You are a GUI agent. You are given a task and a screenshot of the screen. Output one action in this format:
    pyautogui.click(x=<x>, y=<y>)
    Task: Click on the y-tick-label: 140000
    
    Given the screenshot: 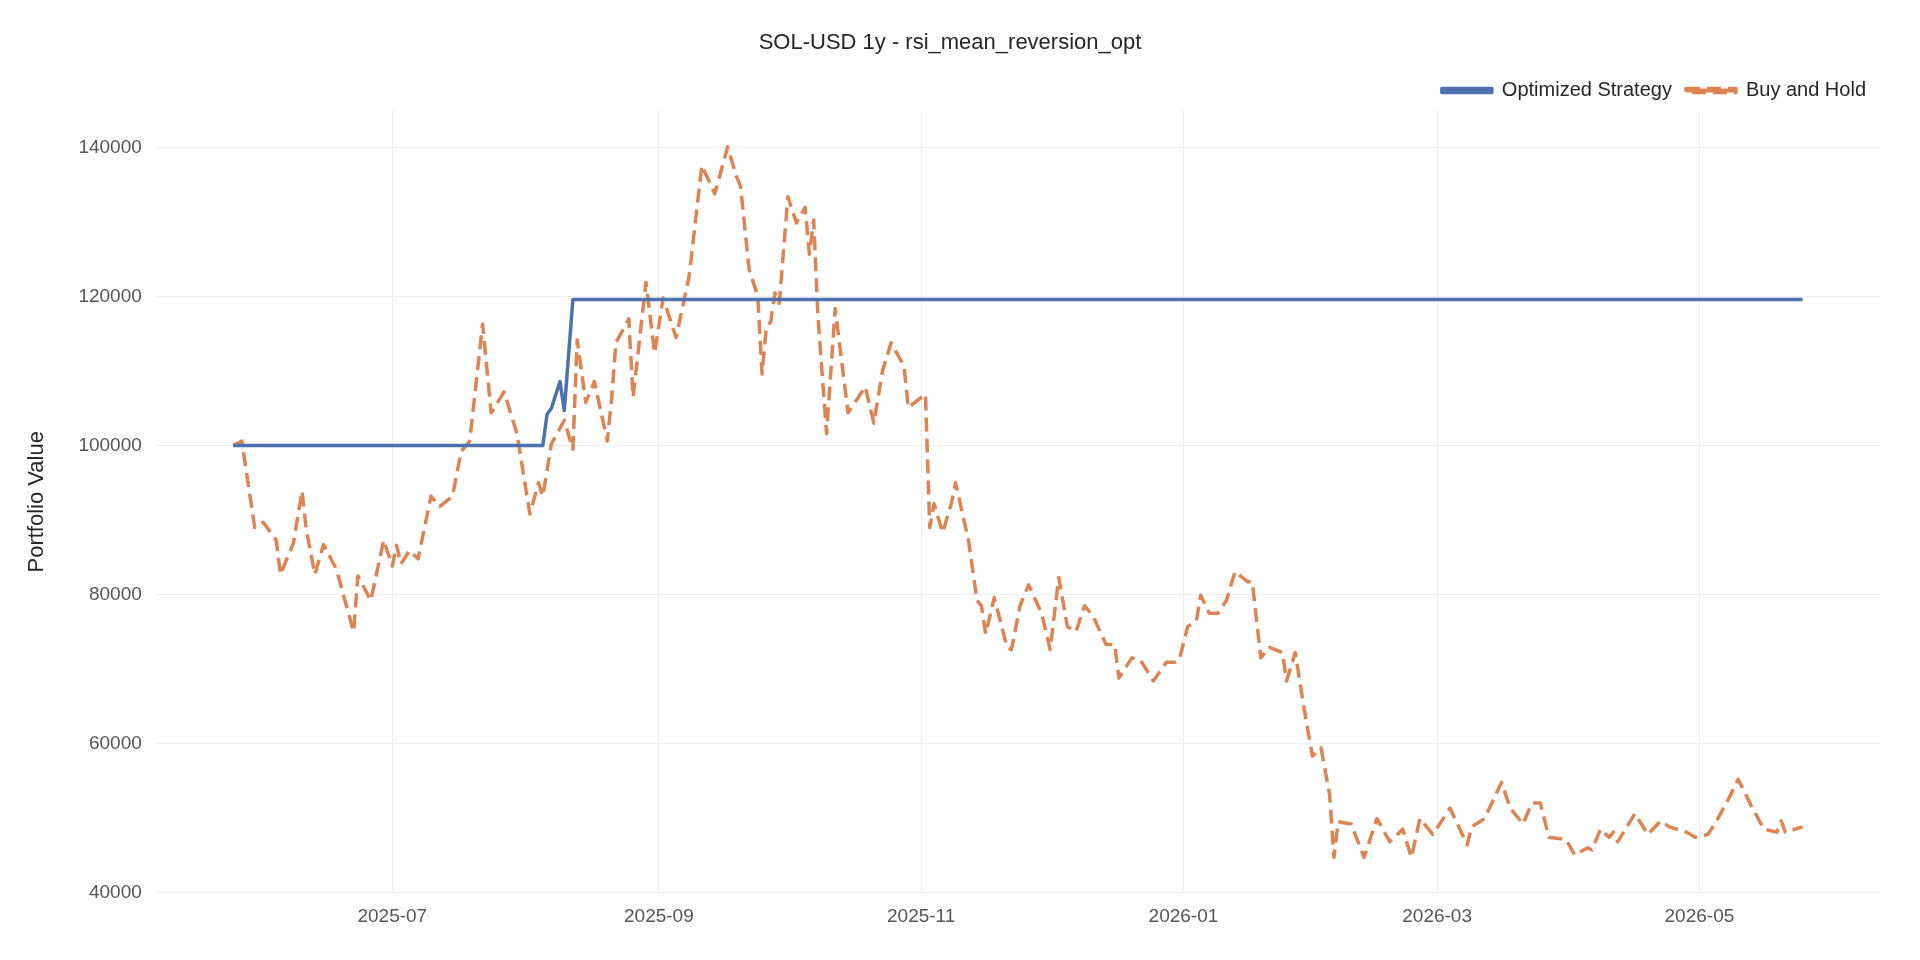 What is the action you would take?
    pyautogui.click(x=110, y=146)
    